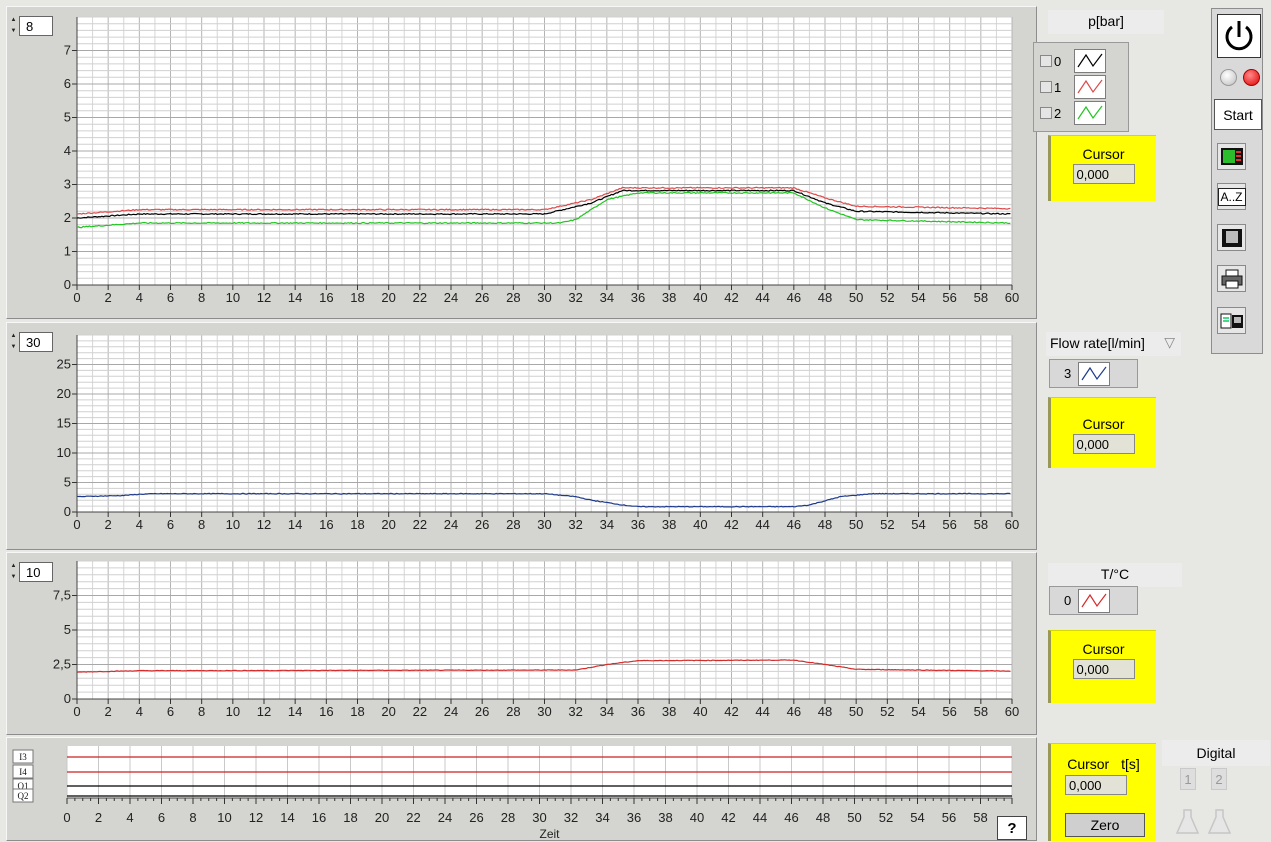  What do you see at coordinates (1237, 181) in the screenshot?
I see `toolbar` at bounding box center [1237, 181].